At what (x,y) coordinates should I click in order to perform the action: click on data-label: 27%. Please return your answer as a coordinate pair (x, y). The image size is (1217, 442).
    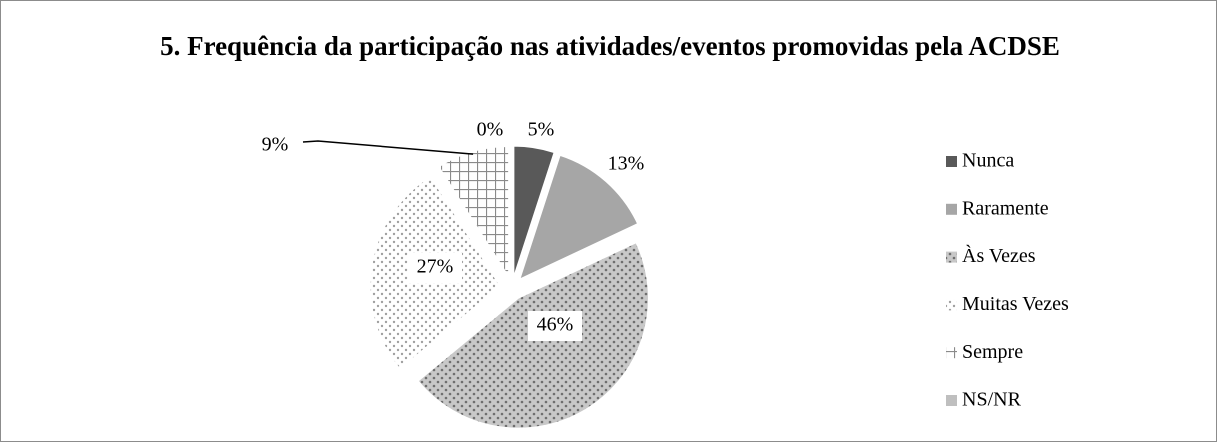
    Looking at the image, I should click on (435, 267).